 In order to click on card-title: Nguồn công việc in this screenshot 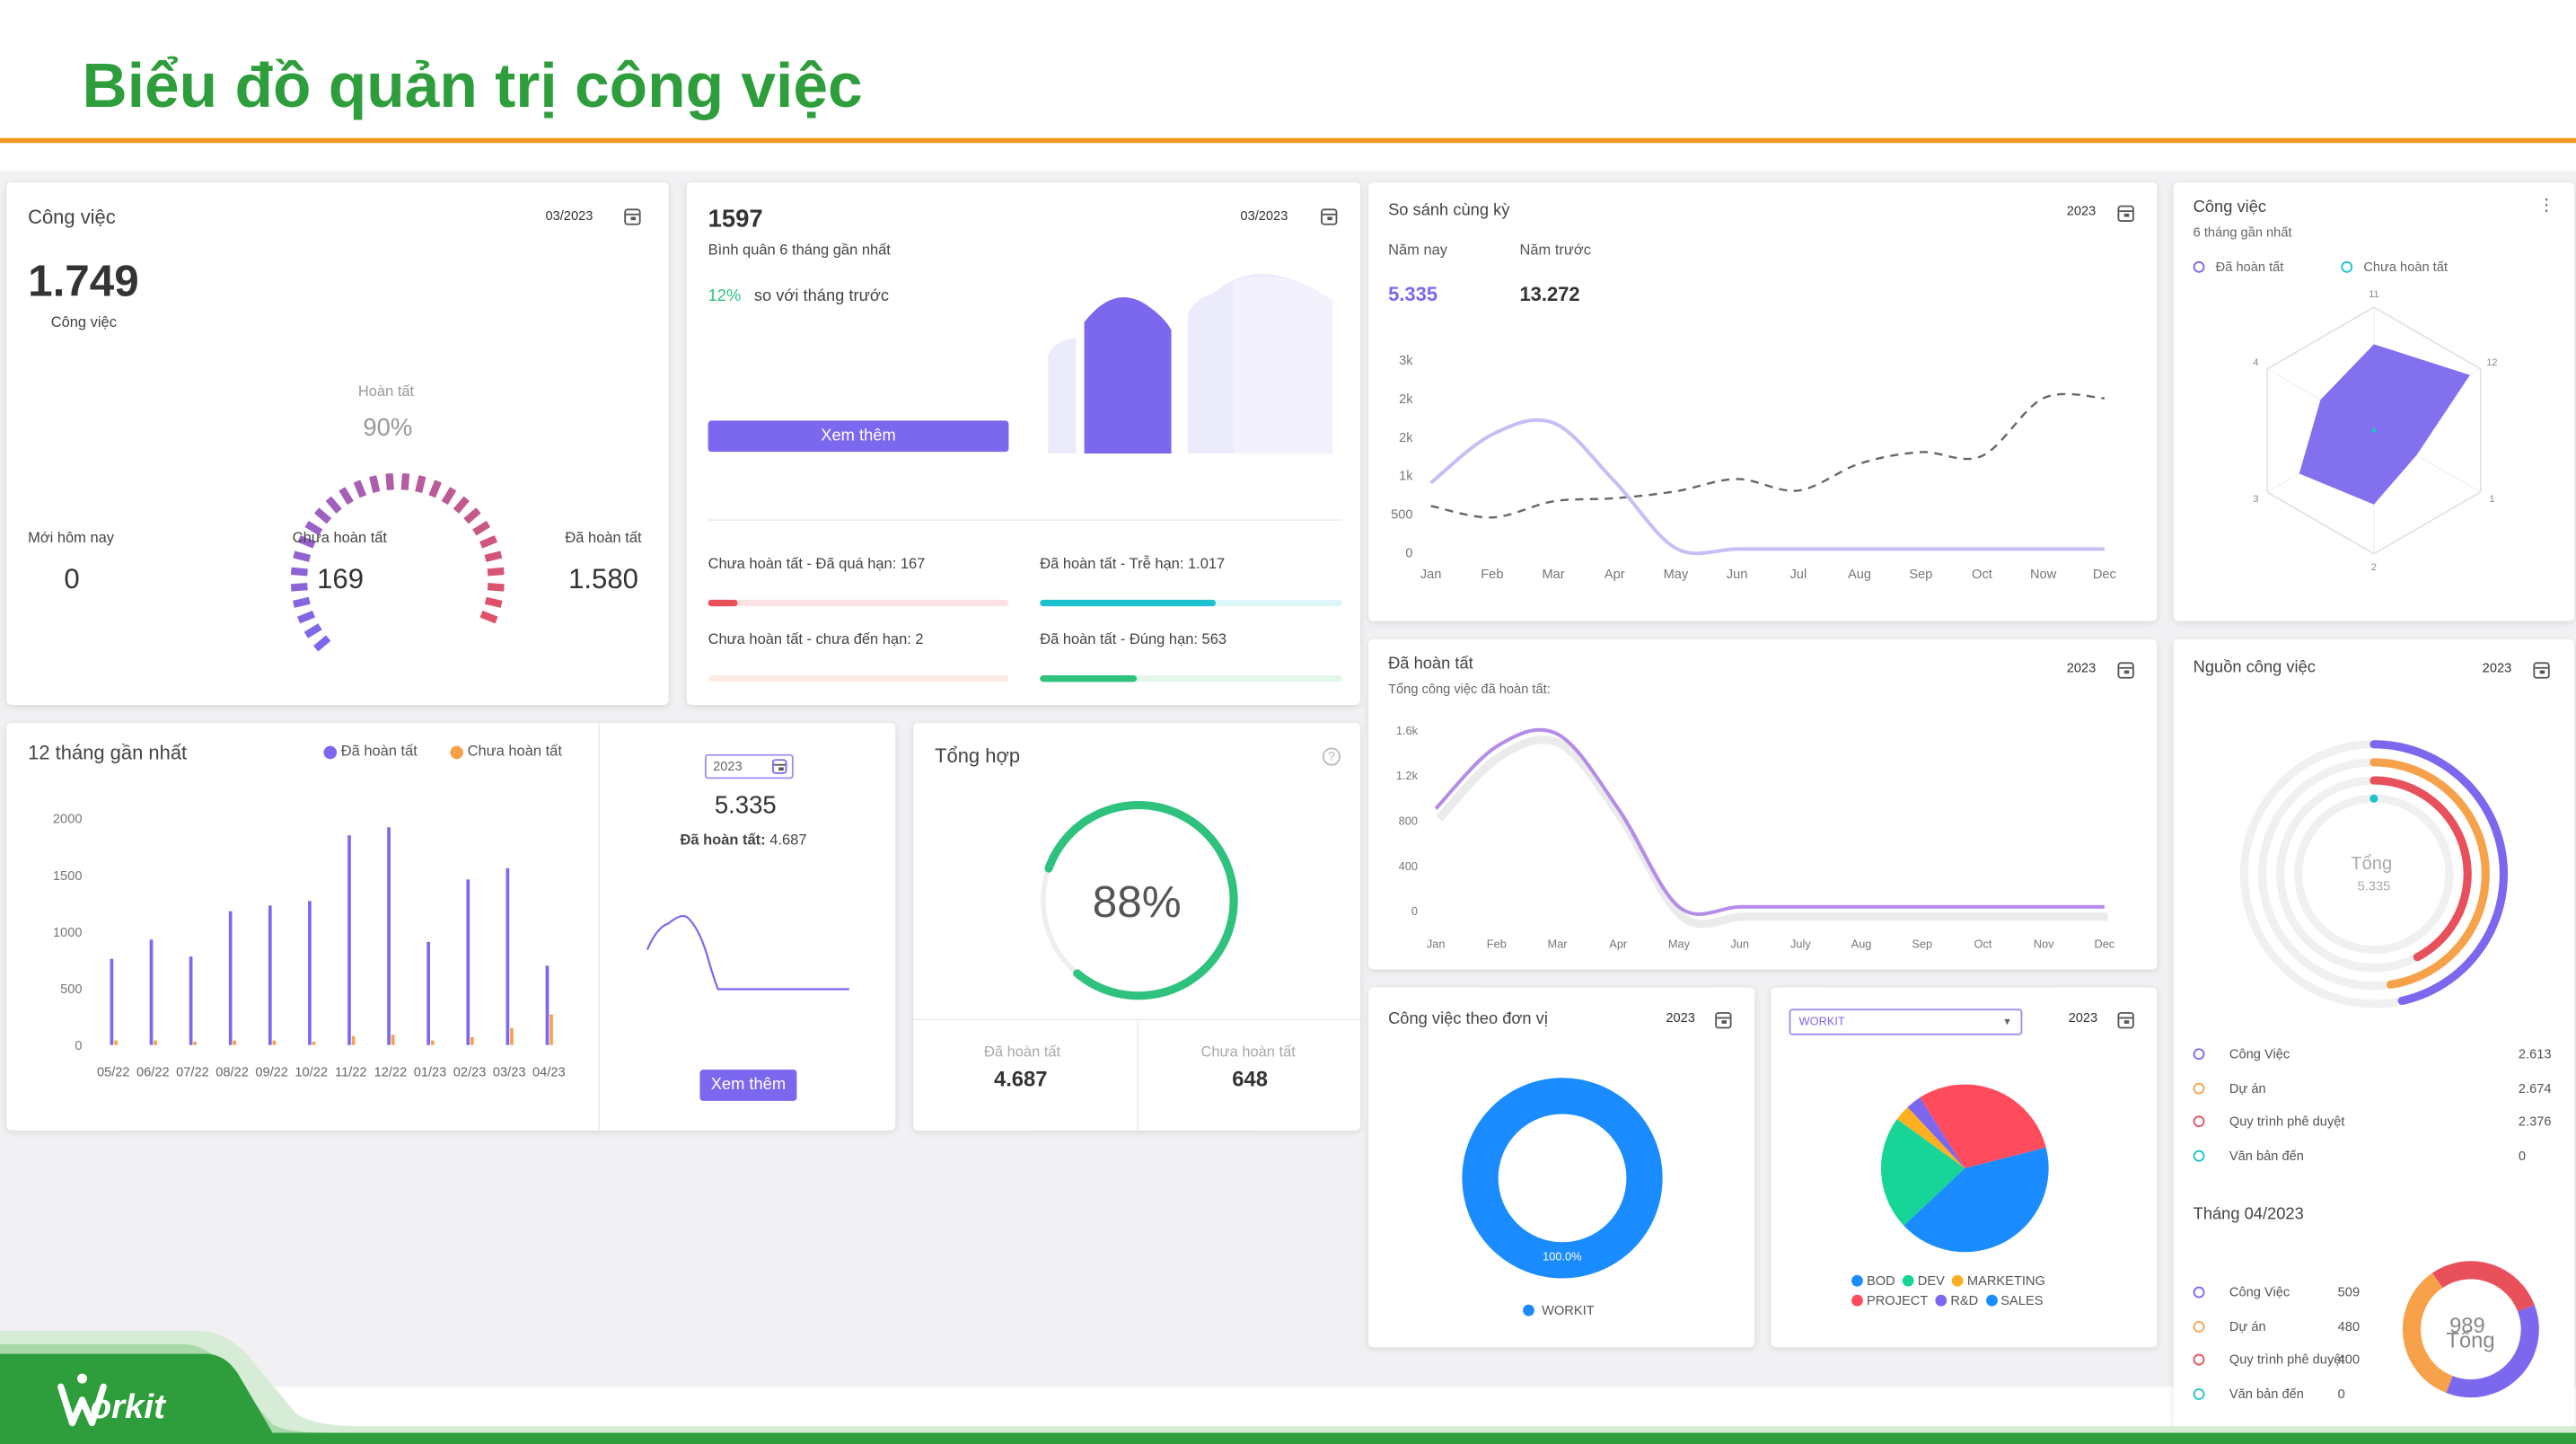, I will do `click(2254, 667)`.